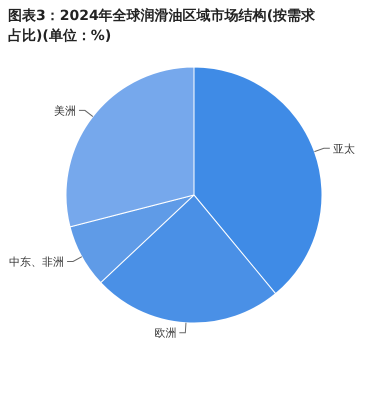 The width and height of the screenshot is (370, 418). I want to click on chart-title: 图表3：2024年全球润滑油区域市场结构(按需求占比)(单位：%), so click(162, 26).